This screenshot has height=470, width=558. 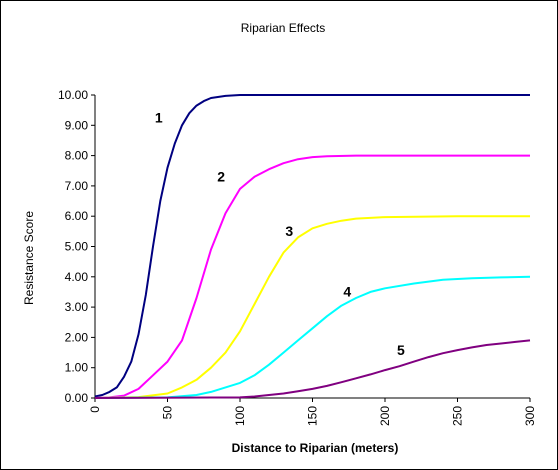 What do you see at coordinates (77, 307) in the screenshot?
I see `y-tick-label: 3.00` at bounding box center [77, 307].